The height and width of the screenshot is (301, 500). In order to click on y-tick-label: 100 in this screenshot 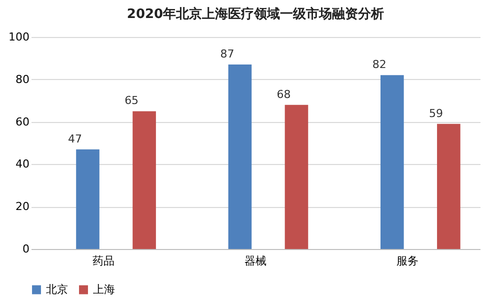, I will do `click(19, 37)`.